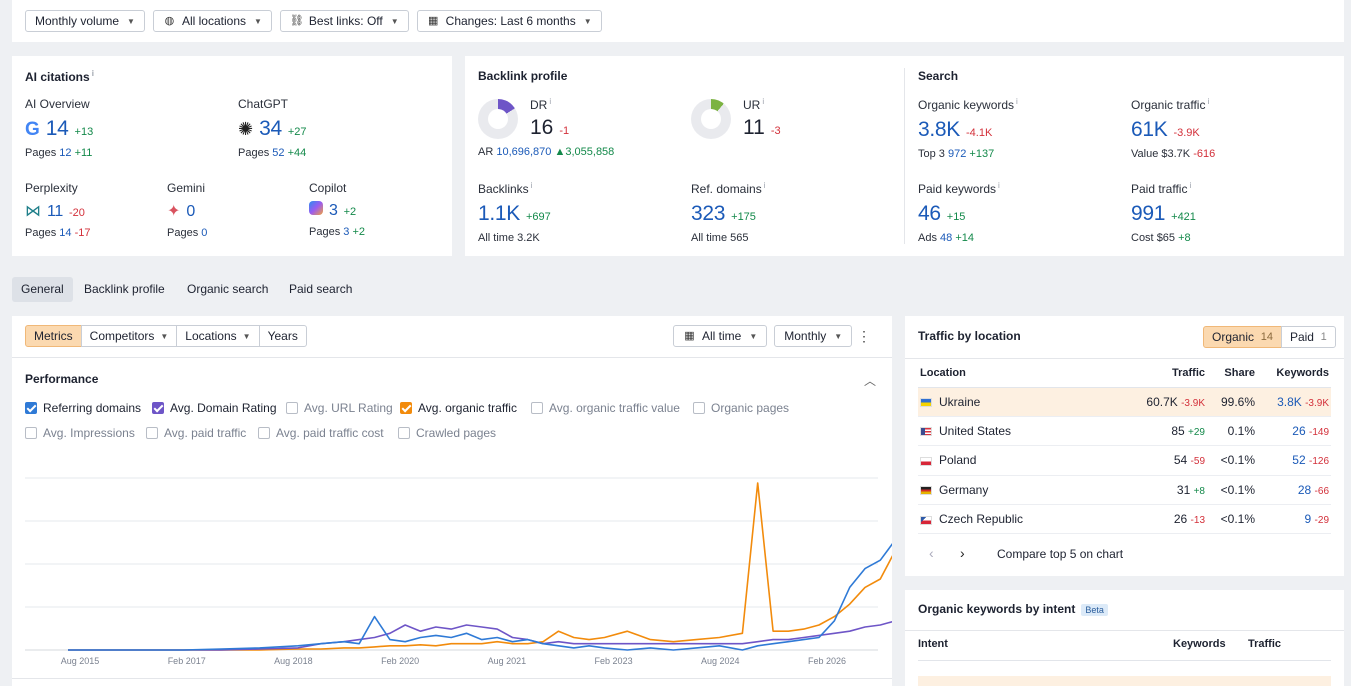 The width and height of the screenshot is (1351, 686). Describe the element at coordinates (282, 336) in the screenshot. I see `years-button: Years` at that location.